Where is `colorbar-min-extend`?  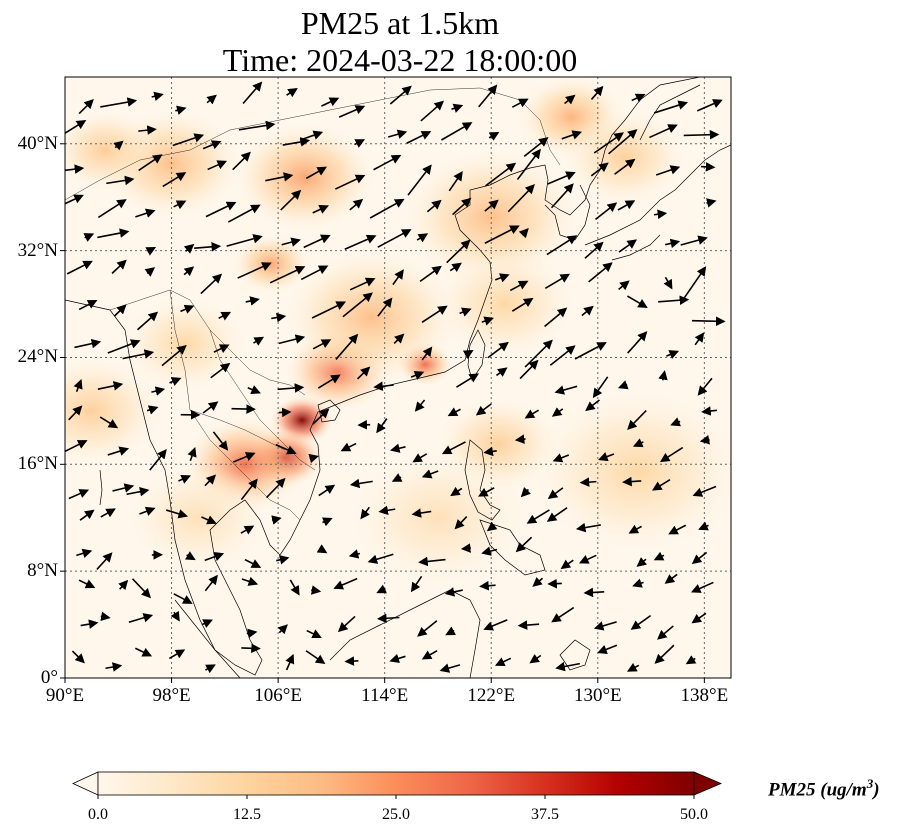
colorbar-min-extend is located at coordinates (85, 783).